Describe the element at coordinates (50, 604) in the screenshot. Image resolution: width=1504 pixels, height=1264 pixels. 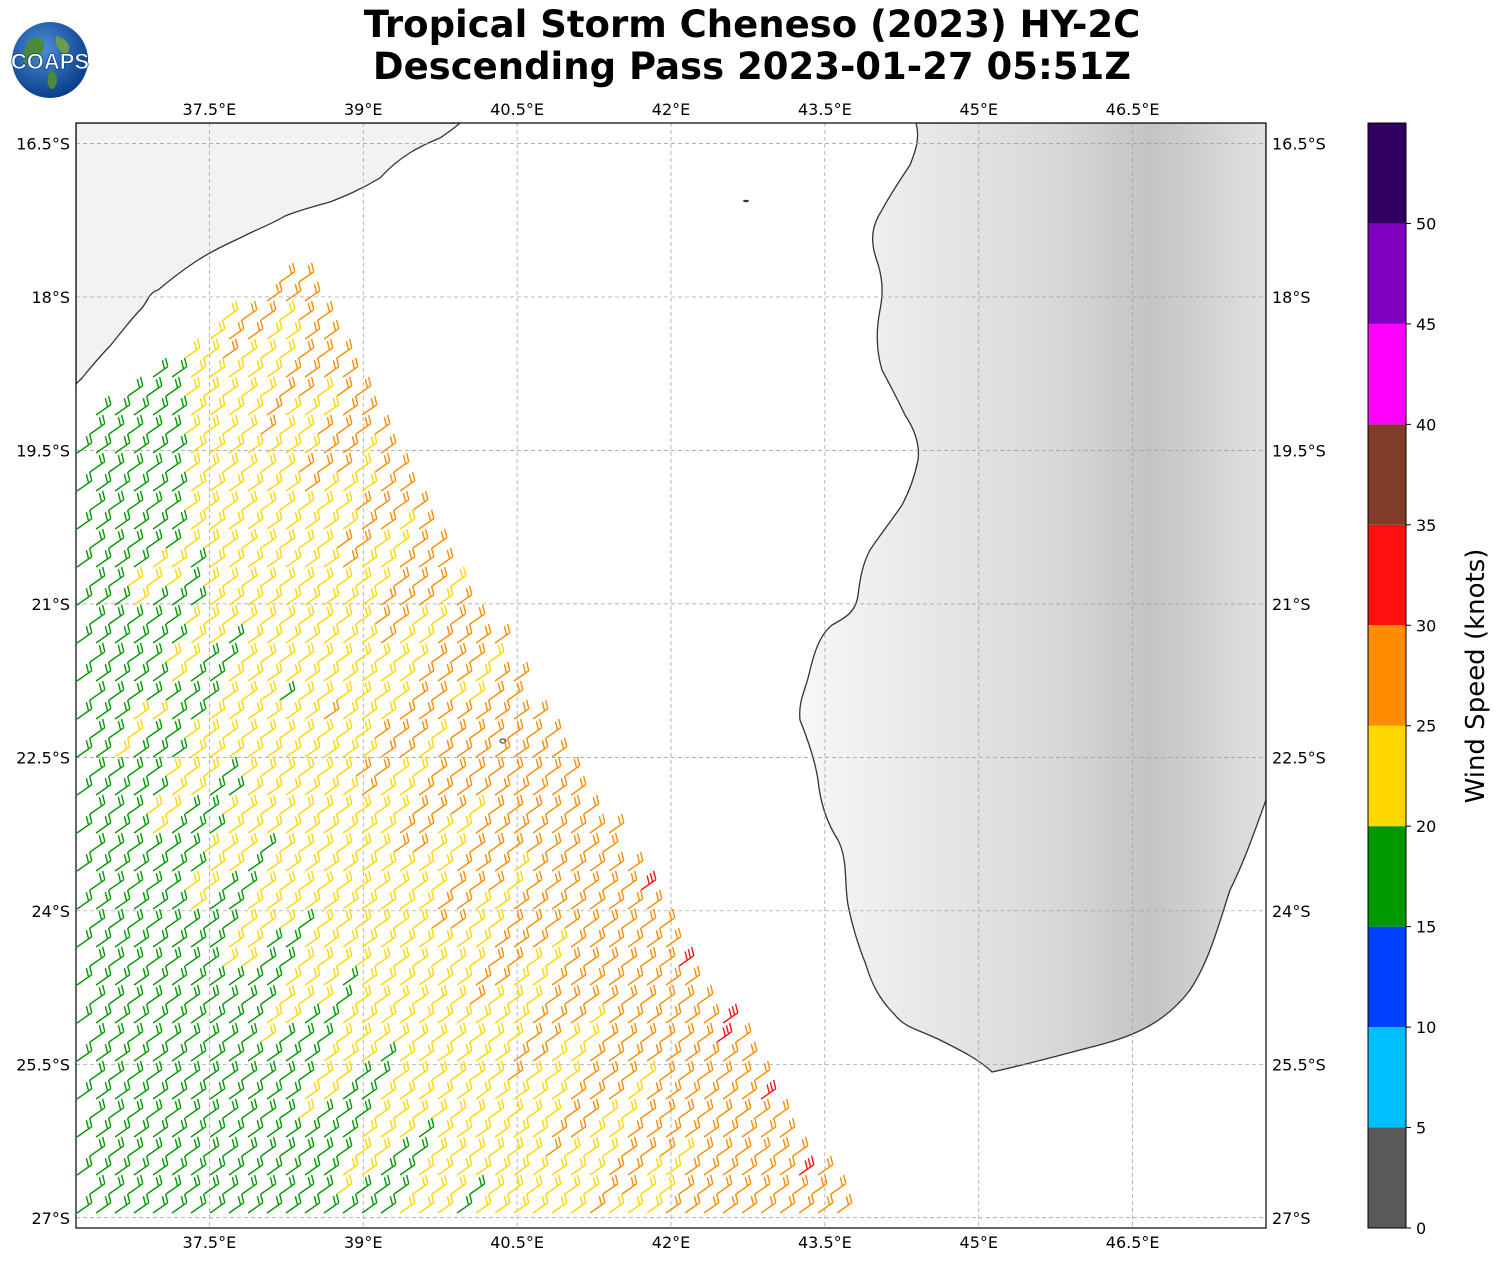
I see `lat-tick-label-left: 21°S` at that location.